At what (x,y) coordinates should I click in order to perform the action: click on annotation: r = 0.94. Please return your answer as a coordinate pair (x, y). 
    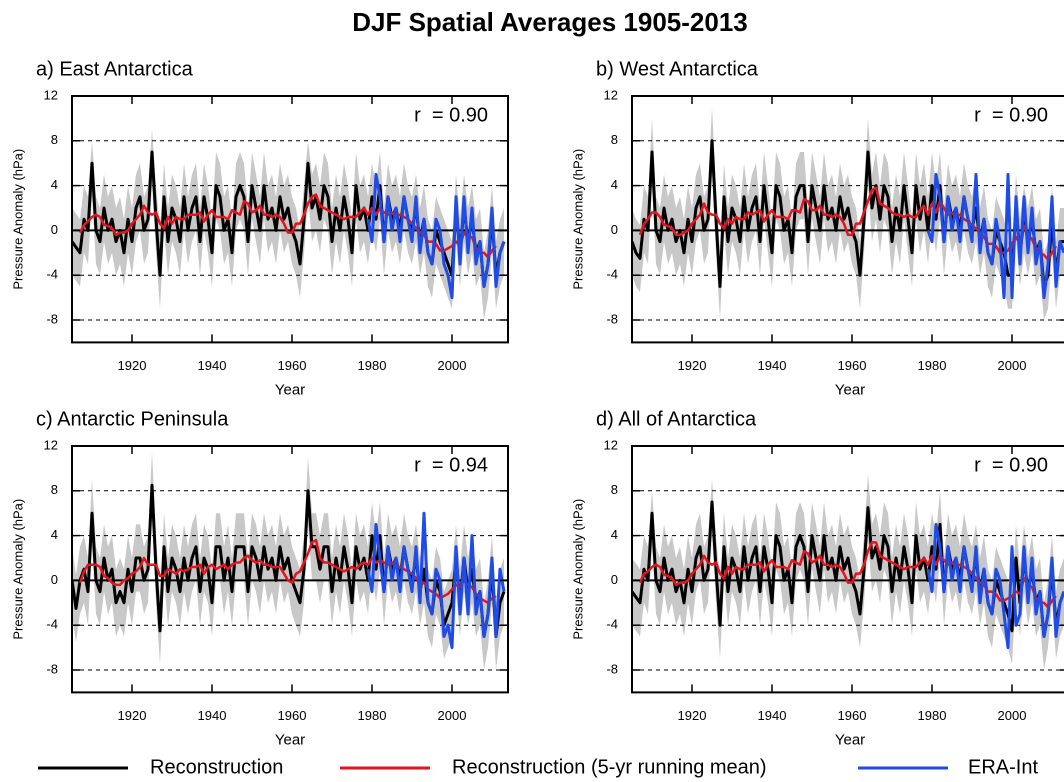
    Looking at the image, I should click on (451, 465).